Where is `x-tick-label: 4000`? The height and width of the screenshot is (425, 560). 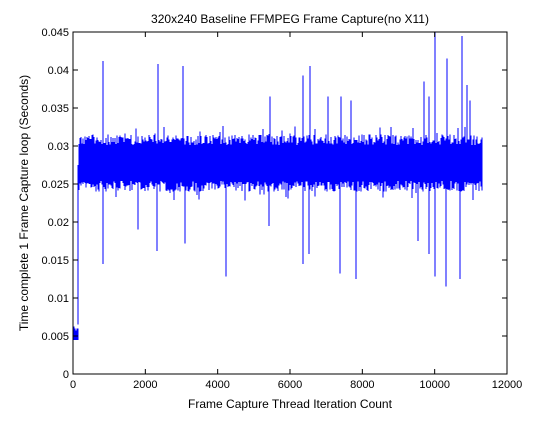
x-tick-label: 4000 is located at coordinates (217, 385).